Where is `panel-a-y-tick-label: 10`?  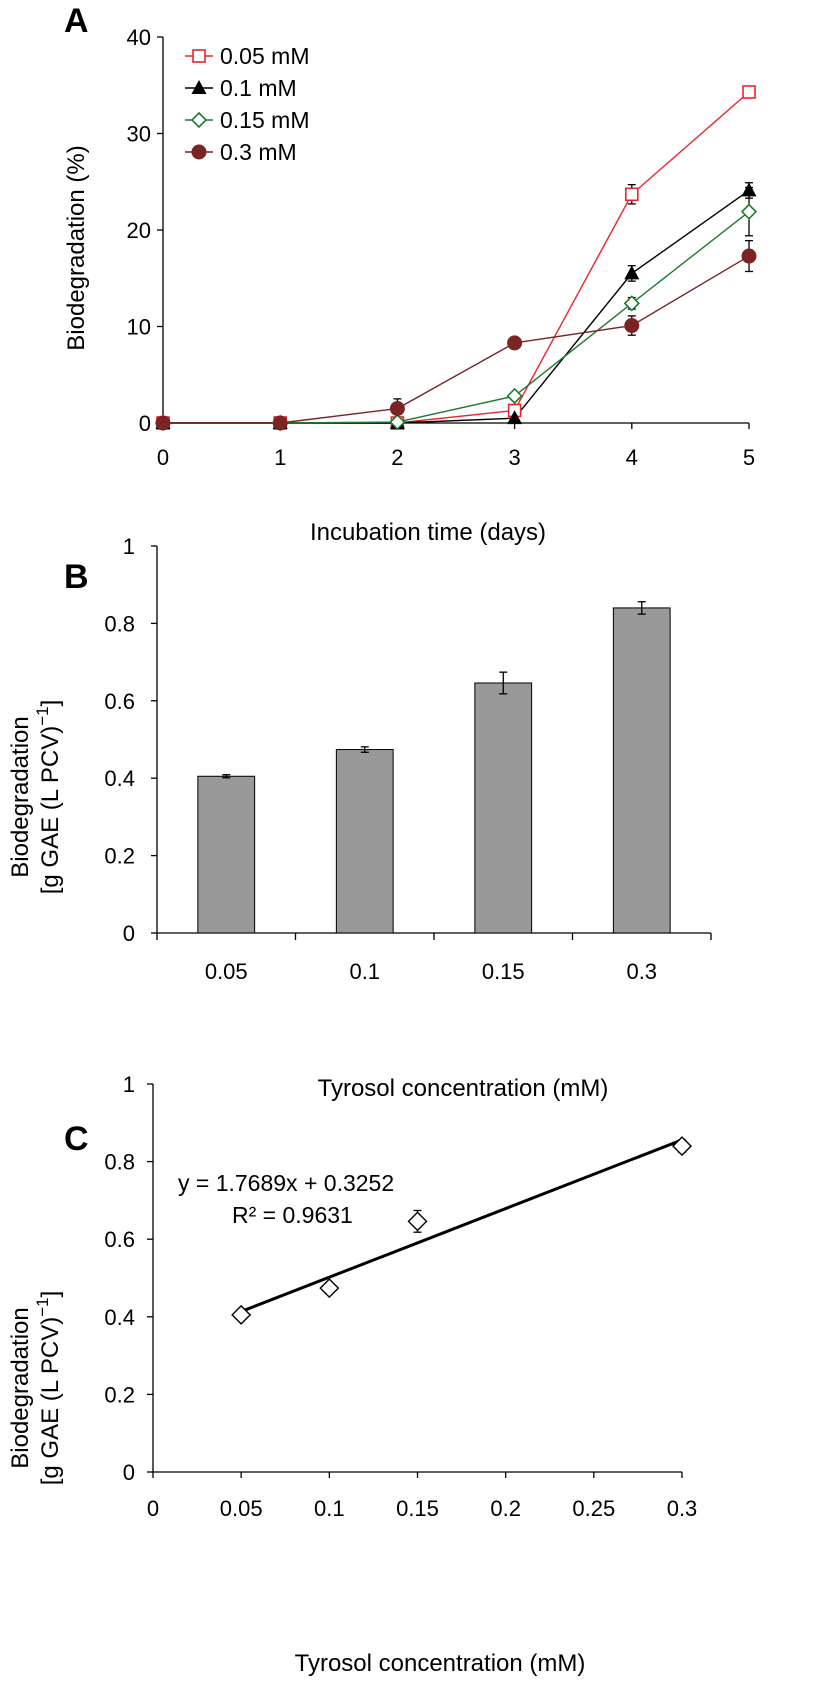 panel-a-y-tick-label: 10 is located at coordinates (139, 327).